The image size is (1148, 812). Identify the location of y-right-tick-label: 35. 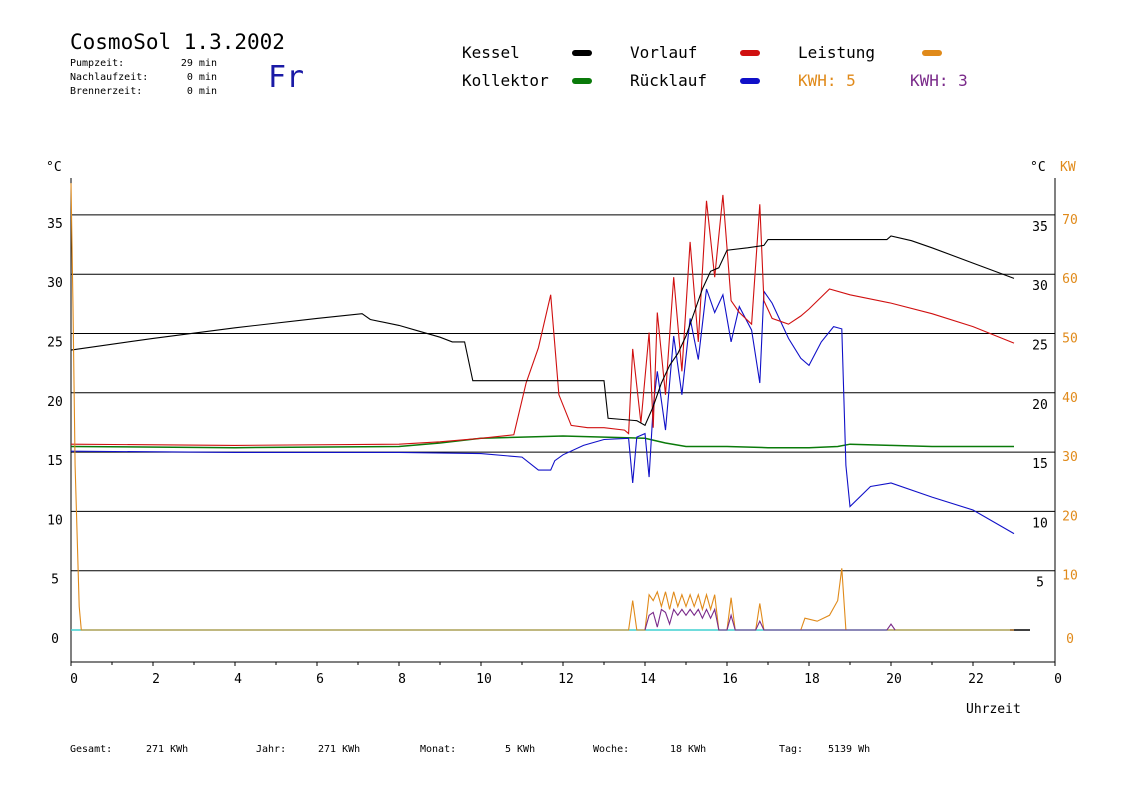
(1040, 227).